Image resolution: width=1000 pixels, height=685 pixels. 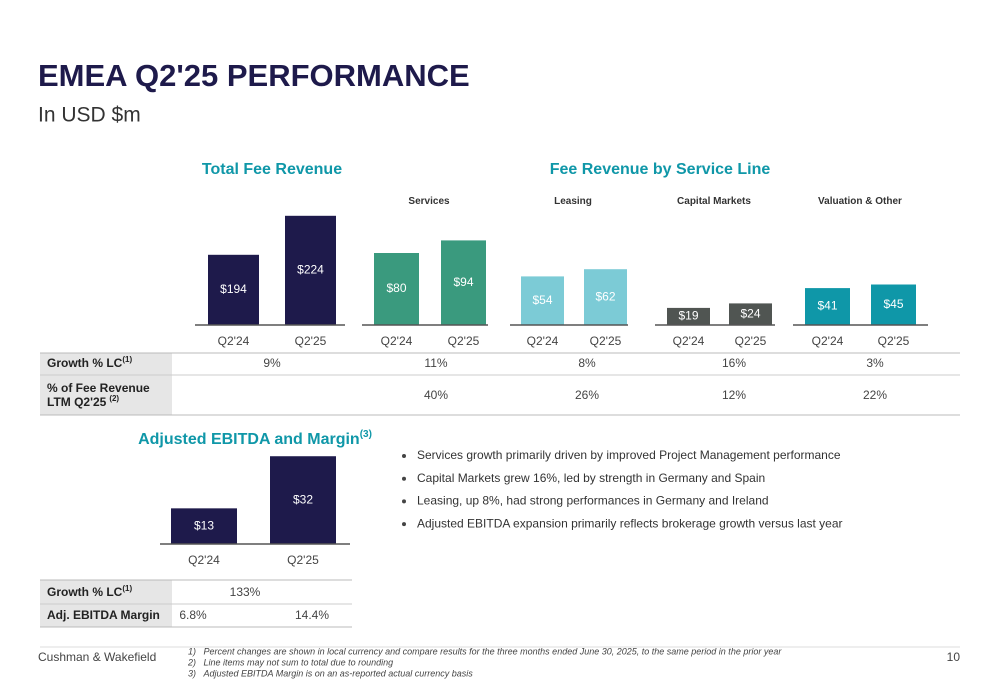 What do you see at coordinates (77, 402) in the screenshot?
I see `row-label-text: LTM Q2'25` at bounding box center [77, 402].